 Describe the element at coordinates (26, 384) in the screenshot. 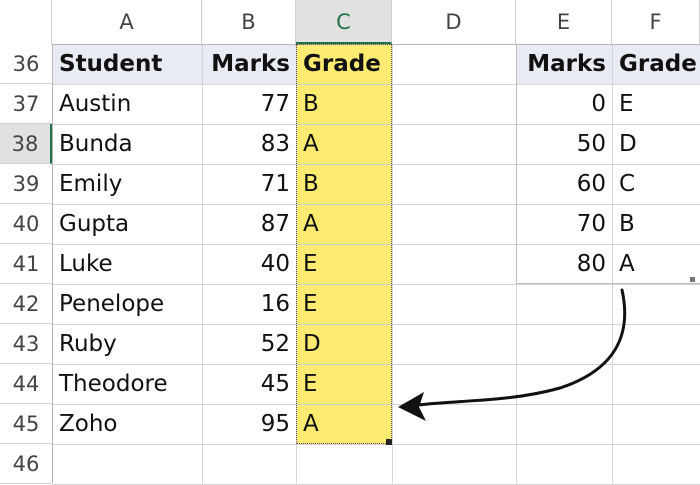

I see `row-header-44: 44` at that location.